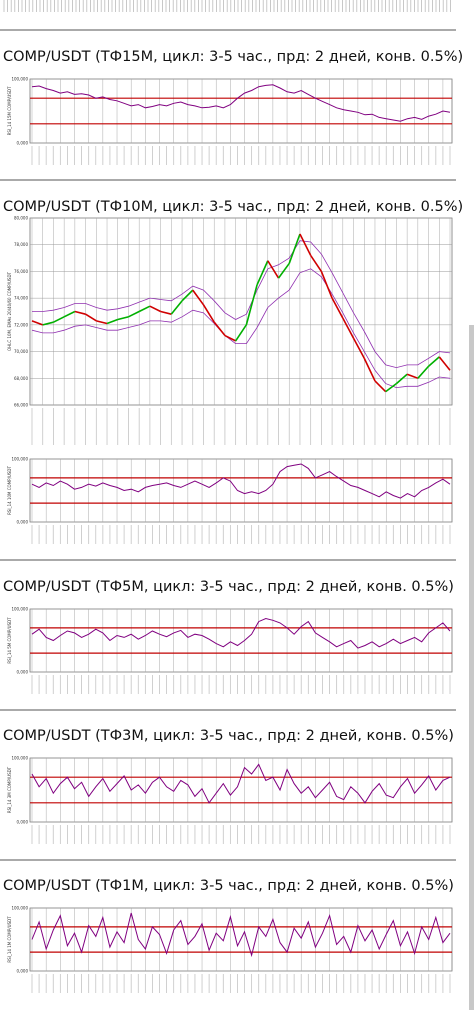 Image resolution: width=474 pixels, height=1010 pixels. Describe the element at coordinates (21, 324) in the screenshot. I see `y-tick-label: 72,000` at that location.